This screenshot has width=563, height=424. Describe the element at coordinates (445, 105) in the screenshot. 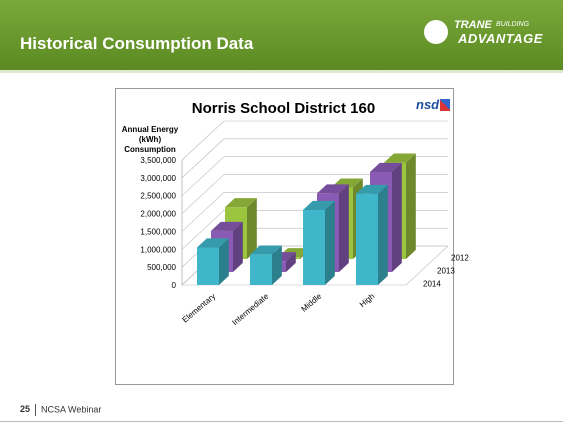

I see `chart-logo-icon` at that location.